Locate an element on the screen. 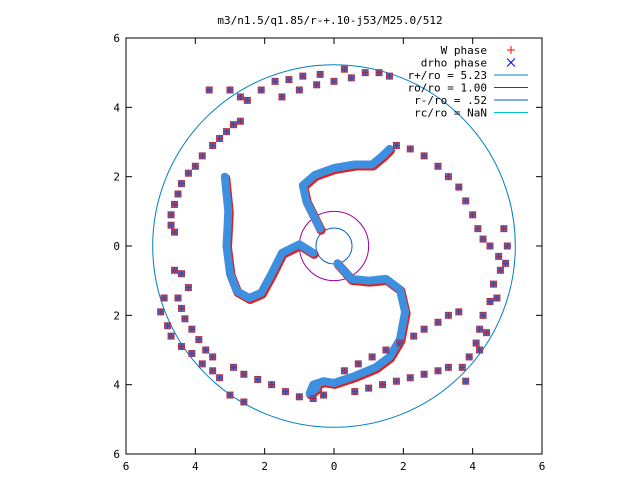 The height and width of the screenshot is (480, 640). legend-label: drho phase is located at coordinates (454, 63).